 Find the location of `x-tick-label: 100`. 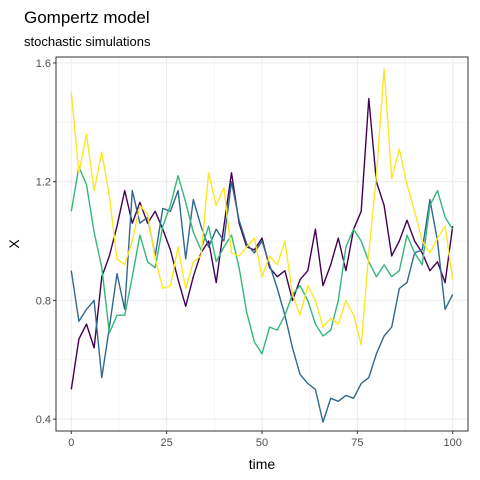

x-tick-label: 100 is located at coordinates (453, 443).